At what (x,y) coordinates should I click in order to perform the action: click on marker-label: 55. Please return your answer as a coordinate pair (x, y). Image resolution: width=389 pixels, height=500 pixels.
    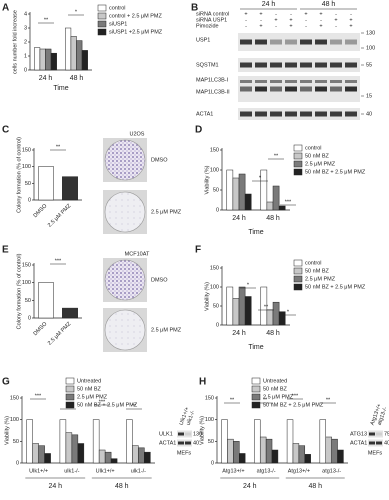
    Looking at the image, I should click on (369, 65).